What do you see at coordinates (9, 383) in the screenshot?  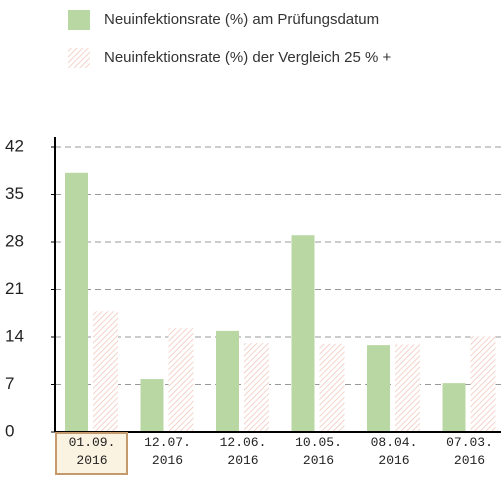 I see `y-tick-label: 7` at bounding box center [9, 383].